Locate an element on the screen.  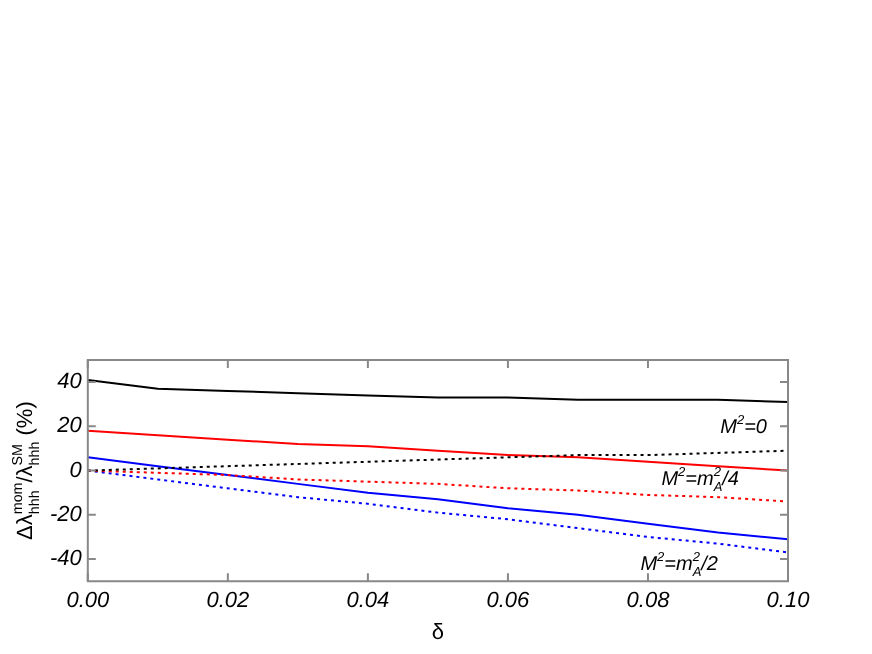
y-tick-label: 40 is located at coordinates (70, 382).